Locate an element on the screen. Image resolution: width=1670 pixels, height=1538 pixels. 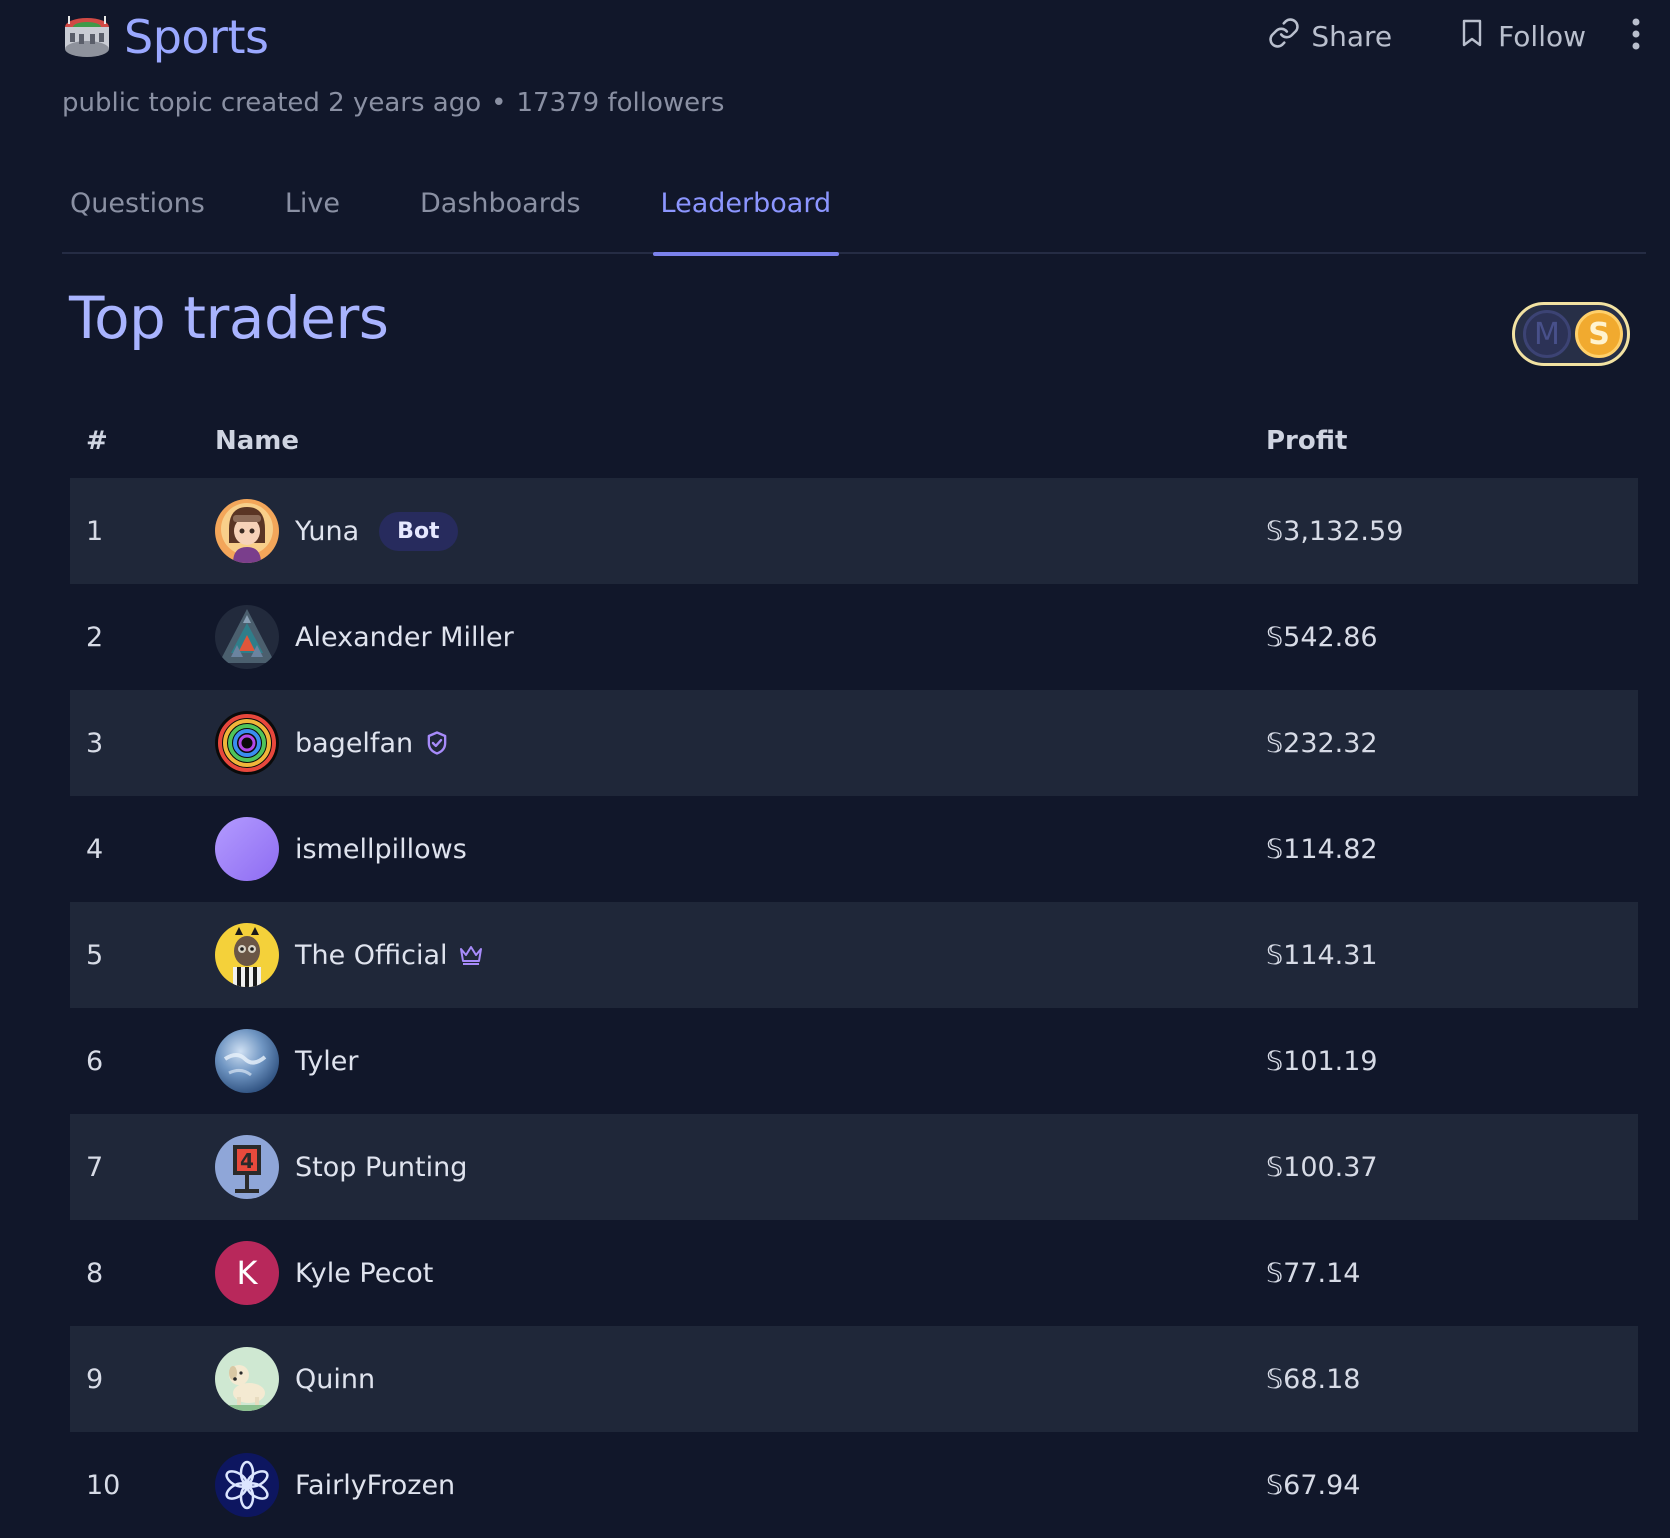
trader-name: bagelfan is located at coordinates (354, 743).